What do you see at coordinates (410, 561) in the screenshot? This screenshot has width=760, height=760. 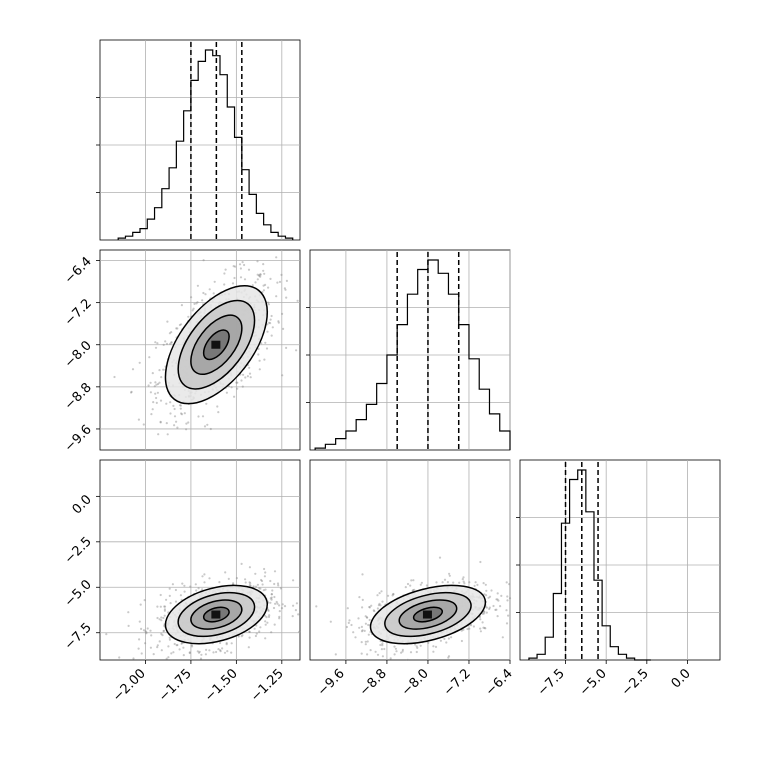 I see `2d-panel-param-2-vs-param-3` at bounding box center [410, 561].